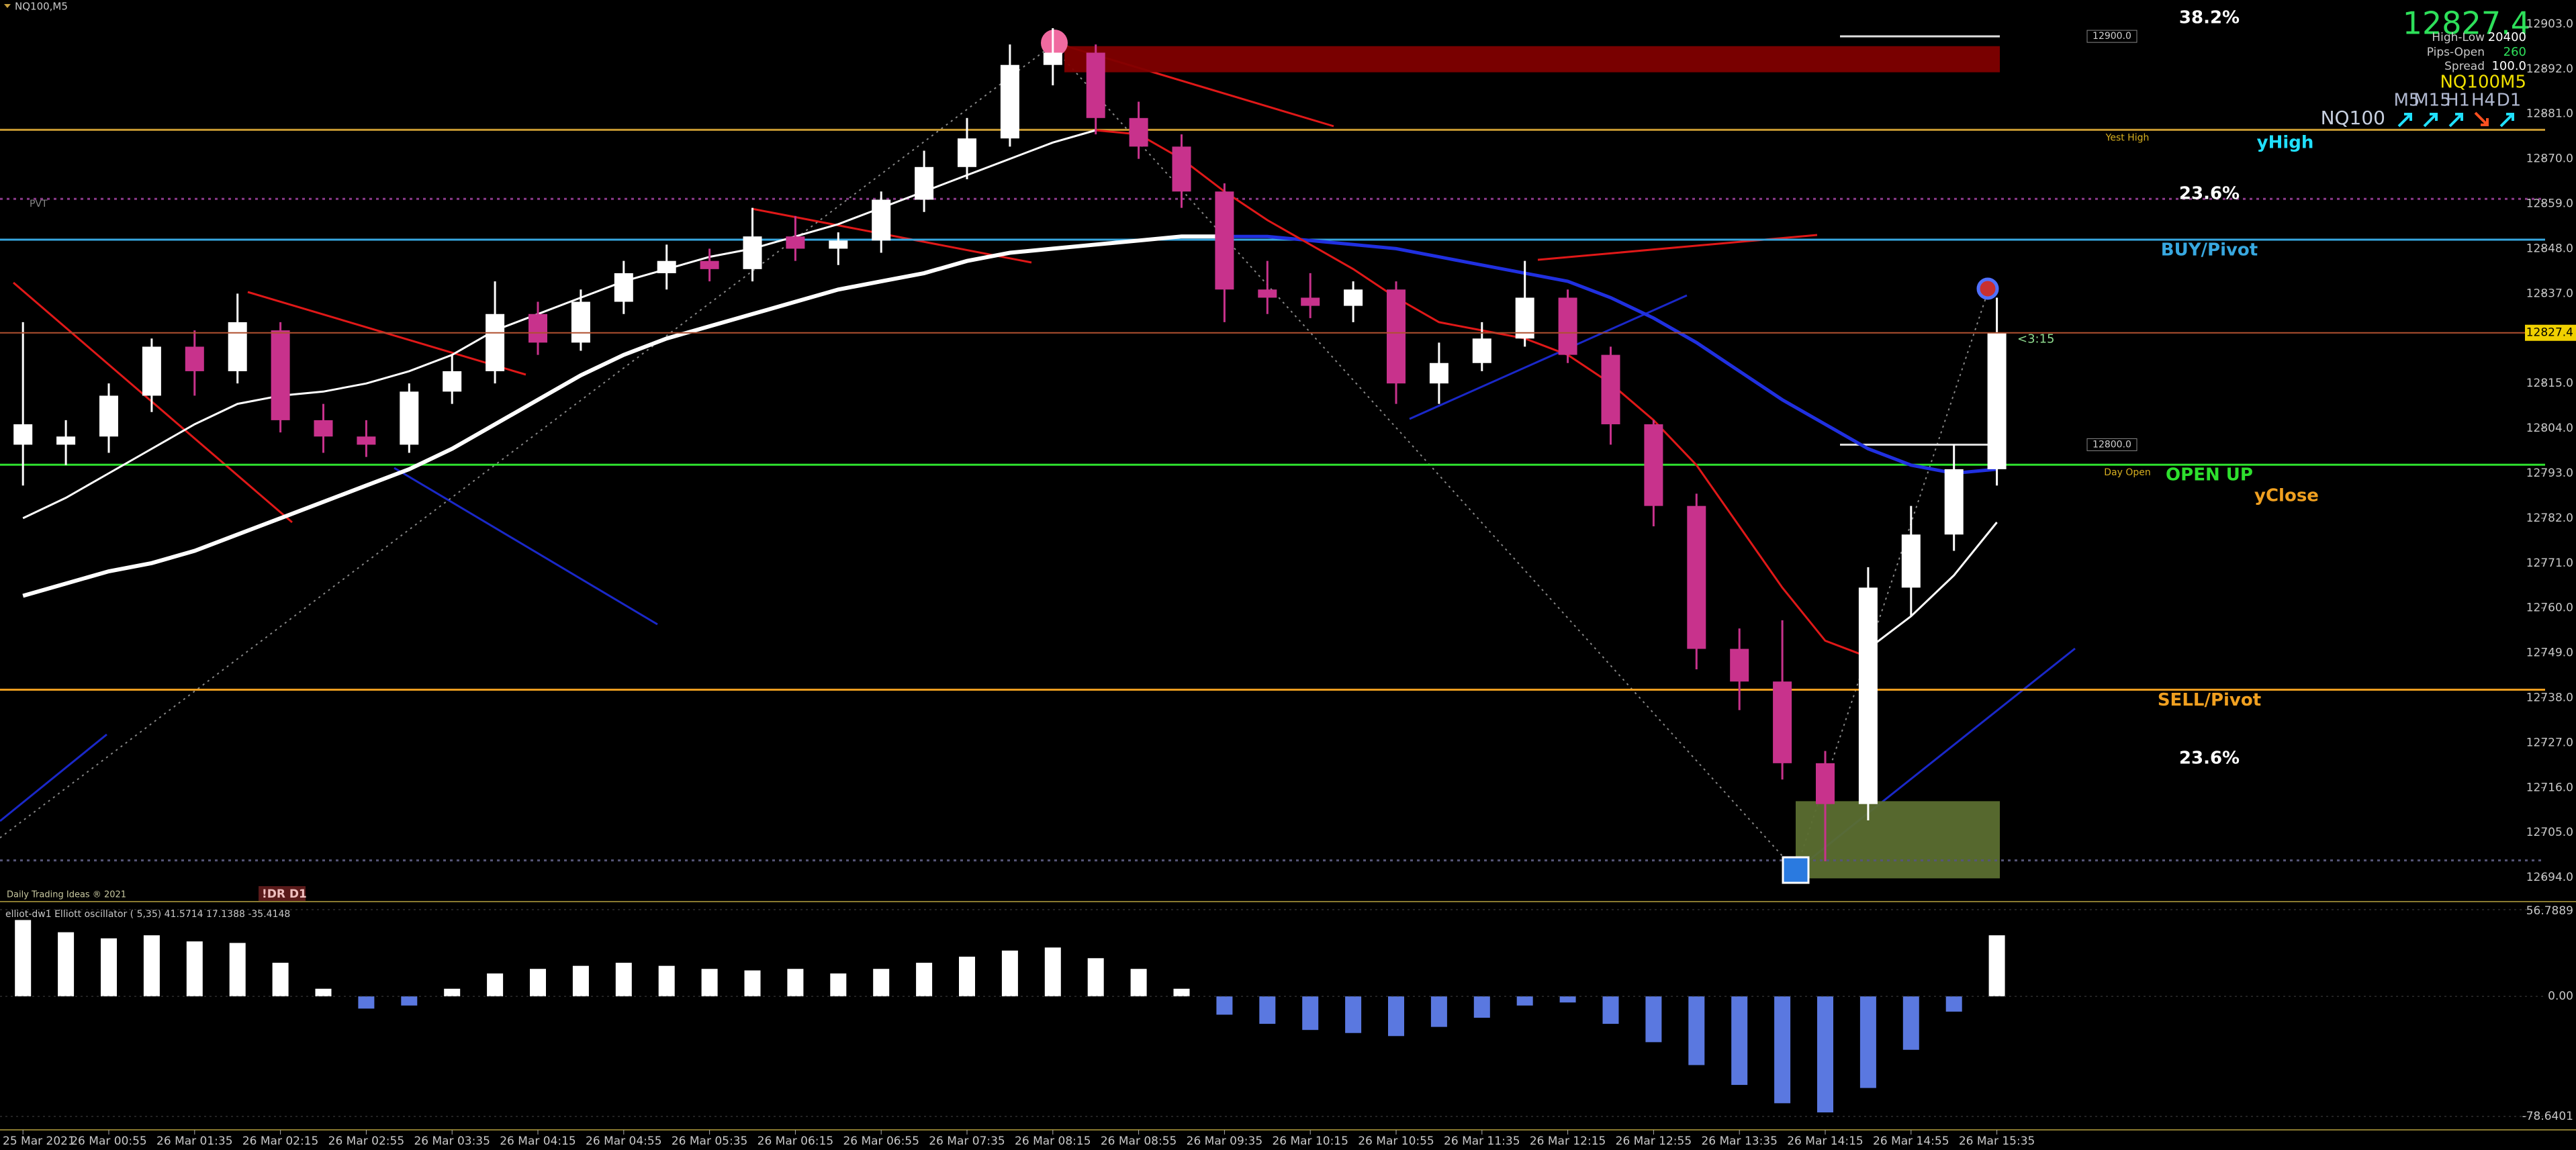 This screenshot has height=1150, width=2576. Describe the element at coordinates (538, 1141) in the screenshot. I see `x-tick-label: 26 Mar 04:15` at that location.